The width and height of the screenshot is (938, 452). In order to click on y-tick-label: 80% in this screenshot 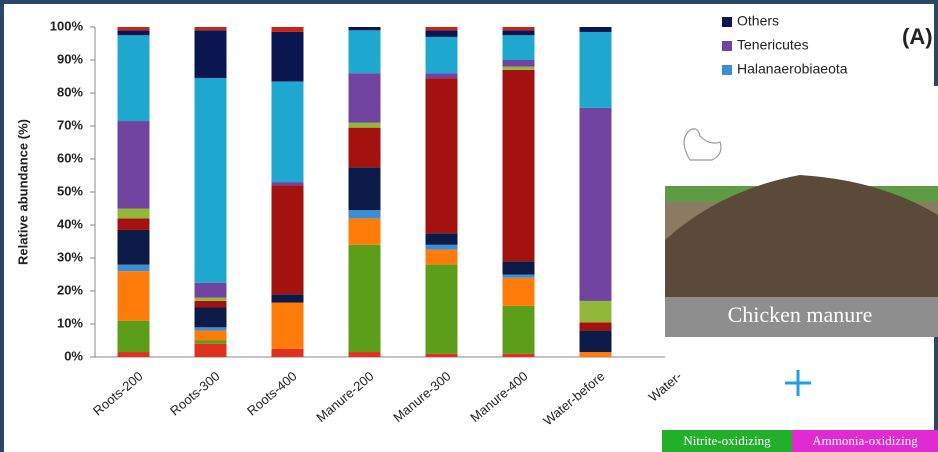, I will do `click(70, 91)`.